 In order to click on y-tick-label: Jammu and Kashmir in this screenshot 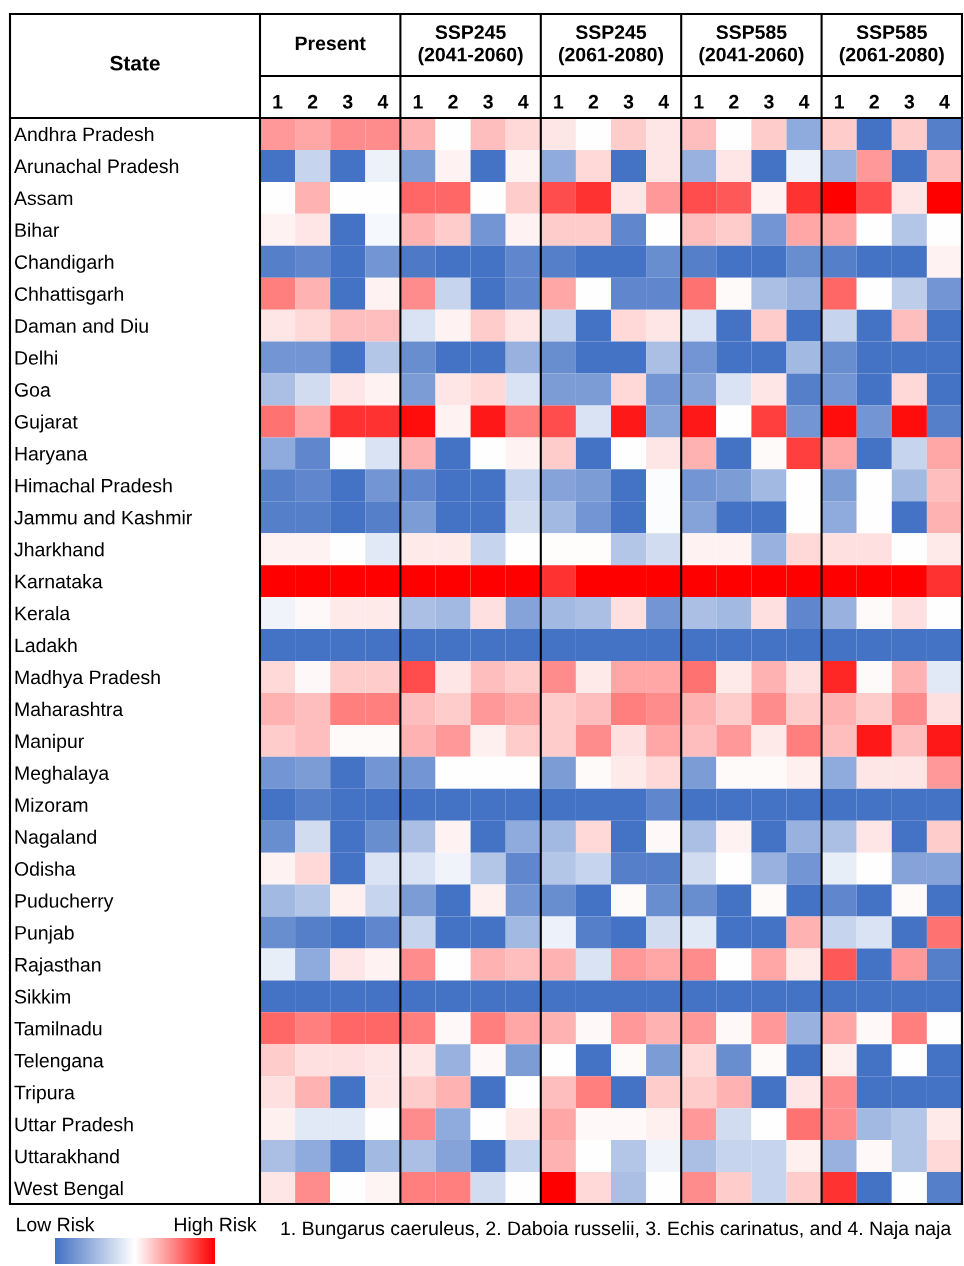, I will do `click(103, 517)`.